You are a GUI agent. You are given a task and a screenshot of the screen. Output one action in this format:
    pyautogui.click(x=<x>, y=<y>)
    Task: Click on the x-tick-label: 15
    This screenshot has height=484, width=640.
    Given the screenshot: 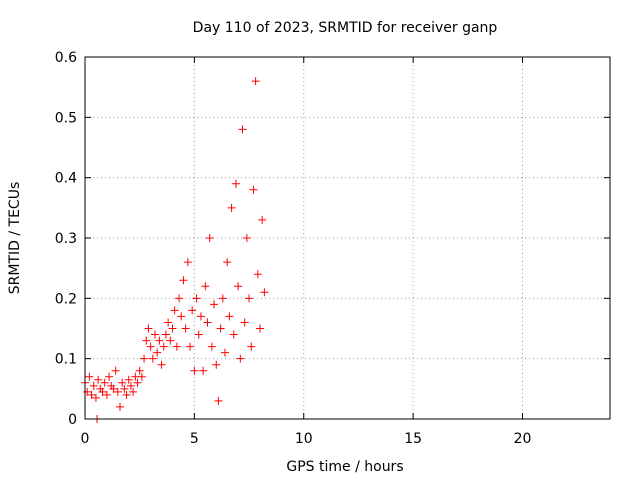 What is the action you would take?
    pyautogui.click(x=413, y=439)
    